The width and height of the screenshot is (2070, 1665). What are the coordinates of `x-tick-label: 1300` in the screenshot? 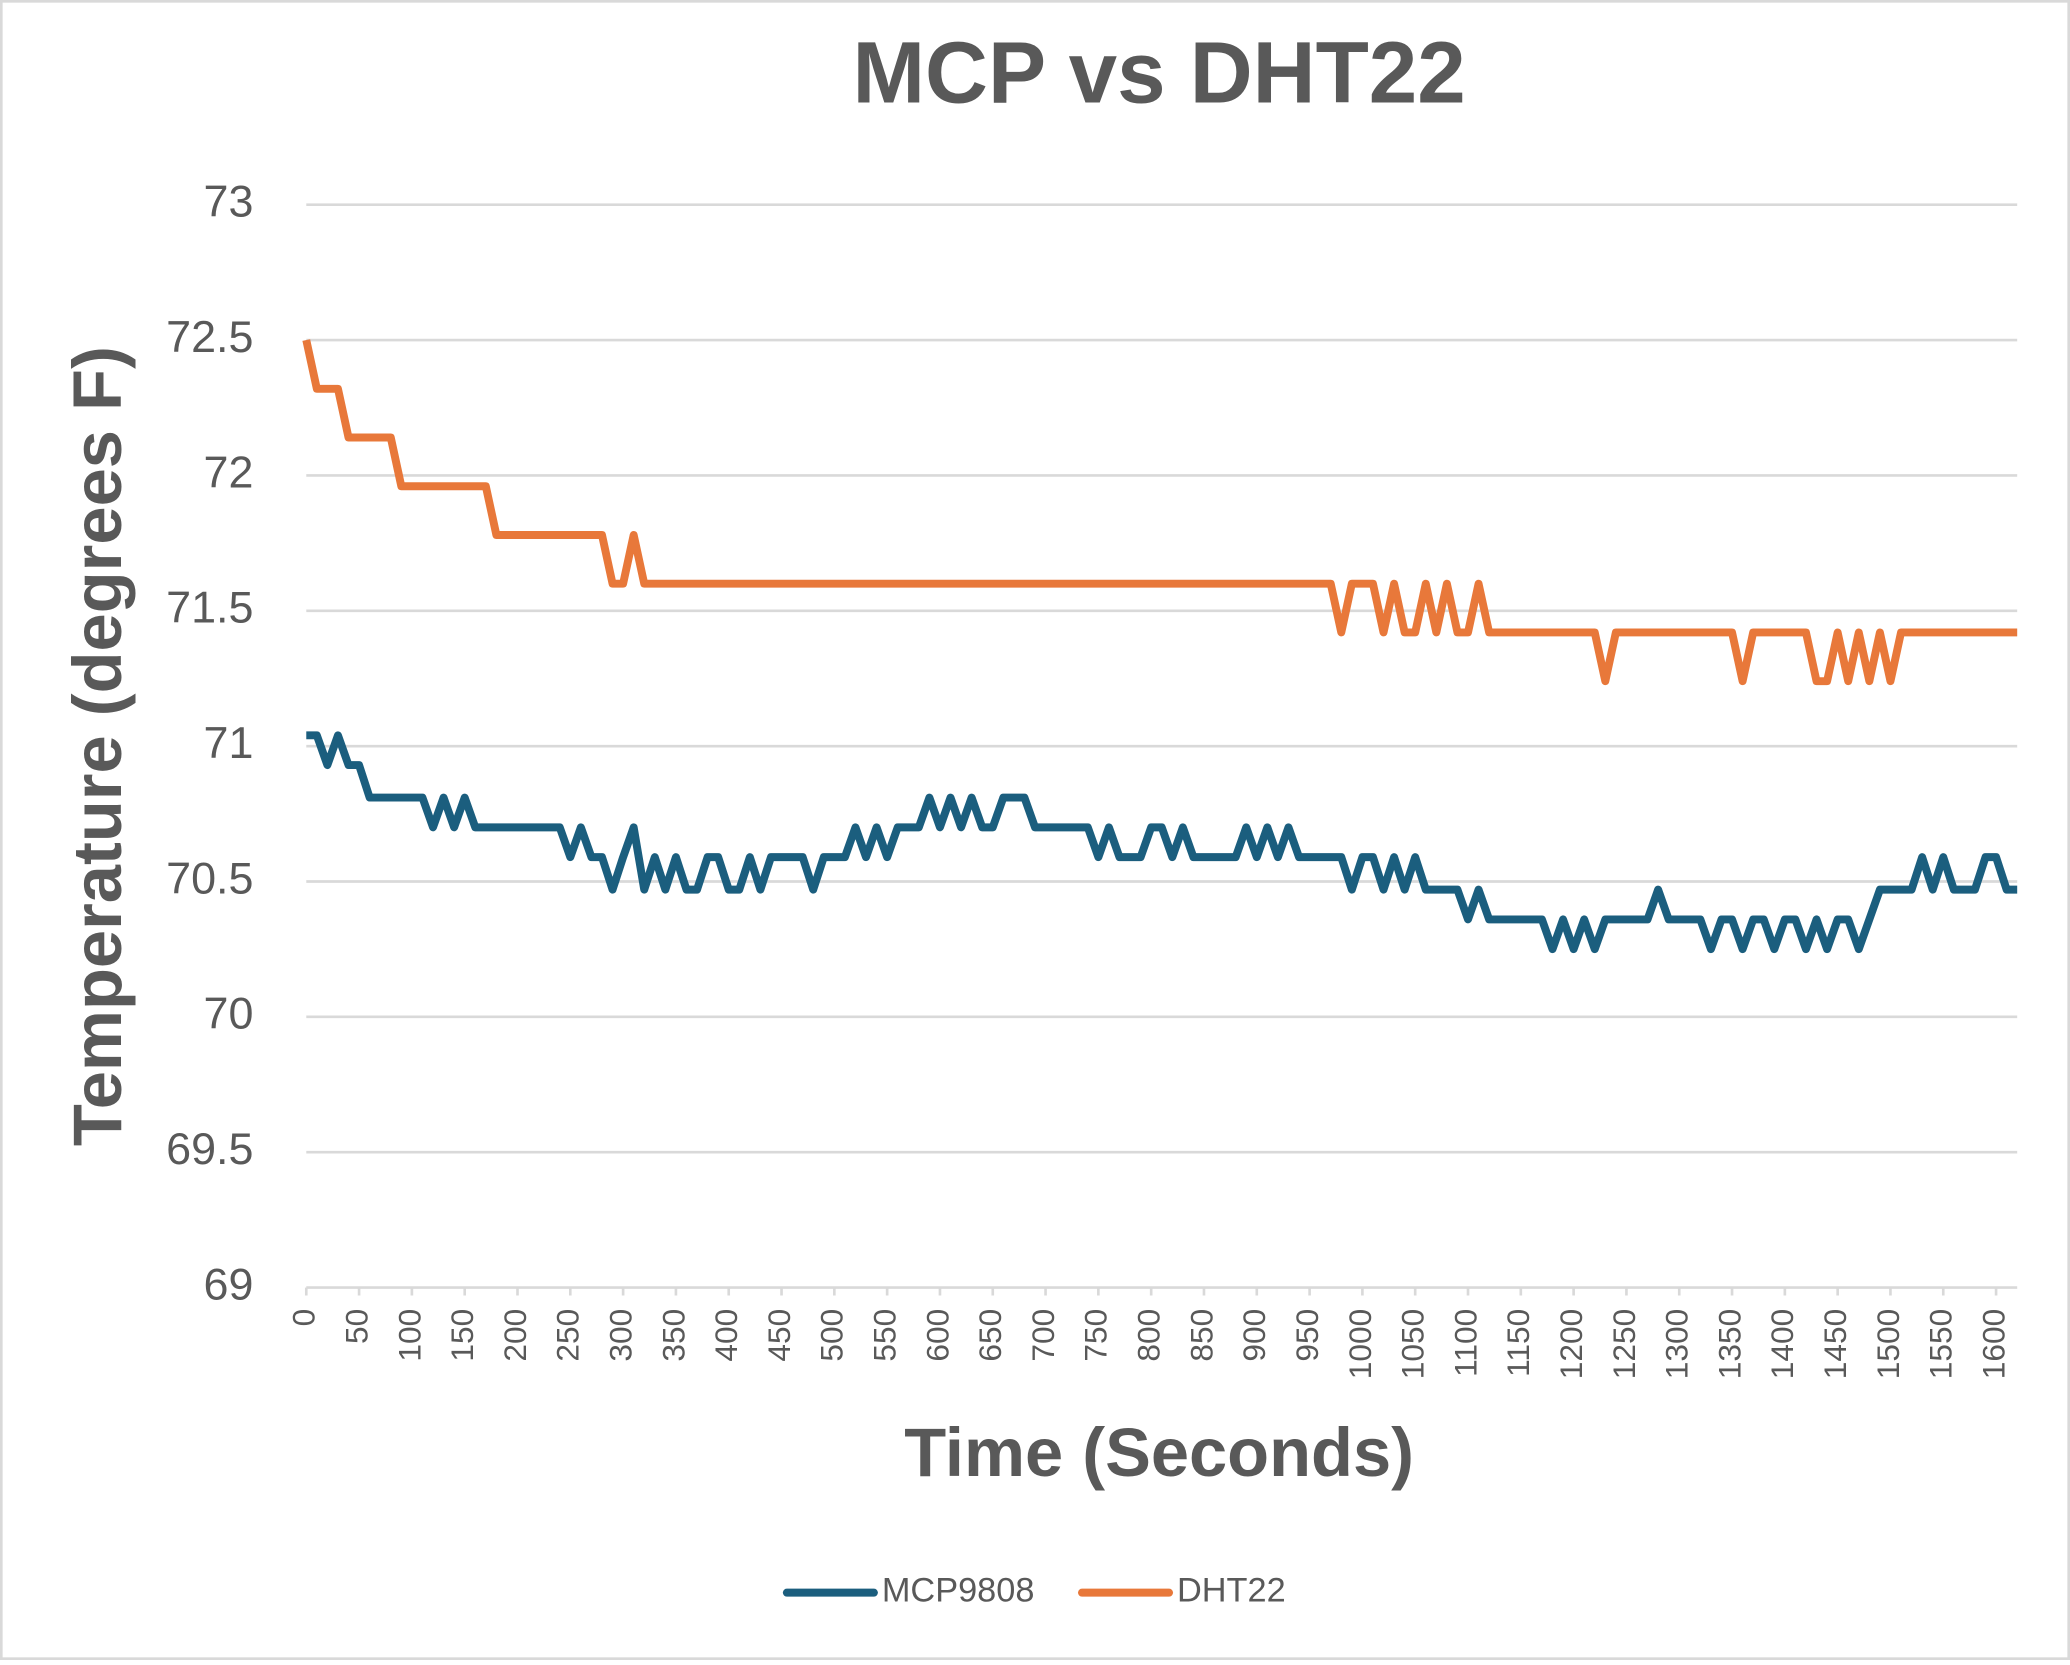 It's located at (1677, 1344).